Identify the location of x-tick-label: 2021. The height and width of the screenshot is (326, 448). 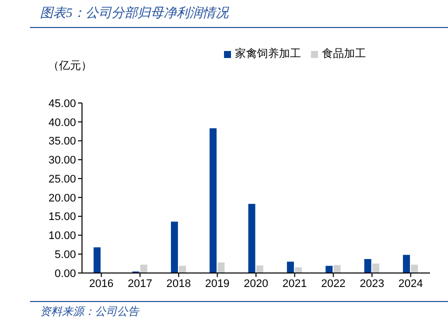
(294, 284).